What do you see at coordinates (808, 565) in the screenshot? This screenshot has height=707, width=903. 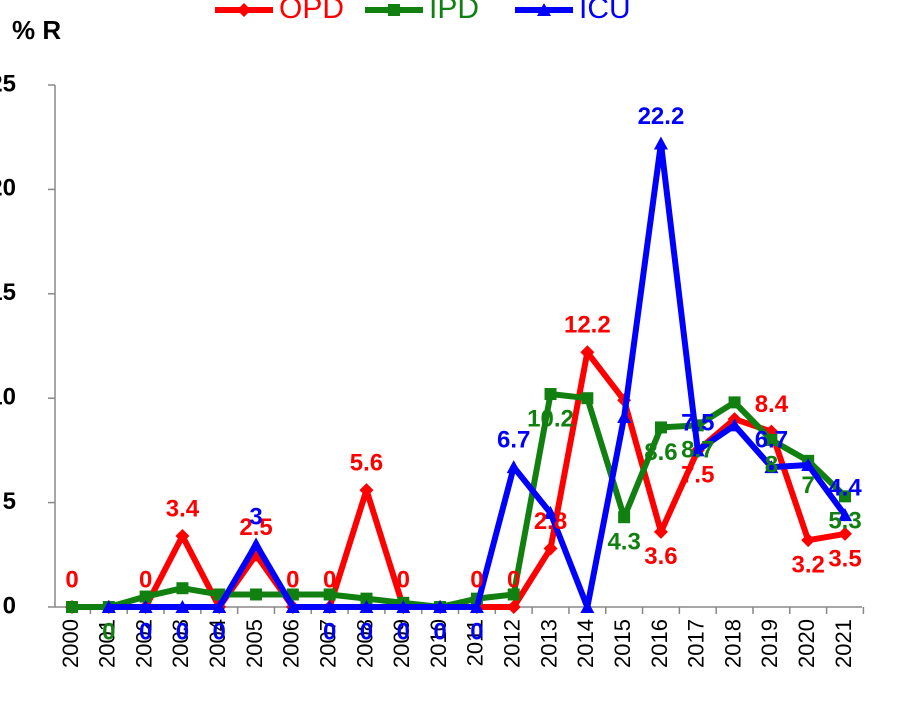 I see `data-label: 3.2` at bounding box center [808, 565].